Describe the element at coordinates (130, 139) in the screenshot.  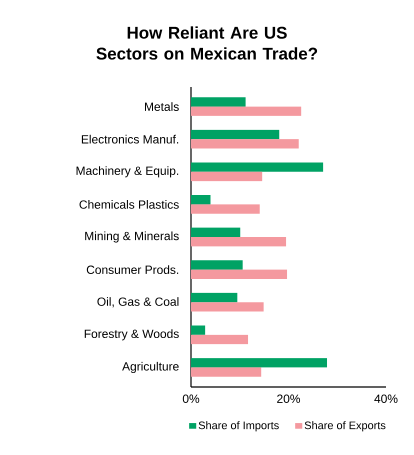
I see `y-tick-label: Electronics Manuf.` at that location.